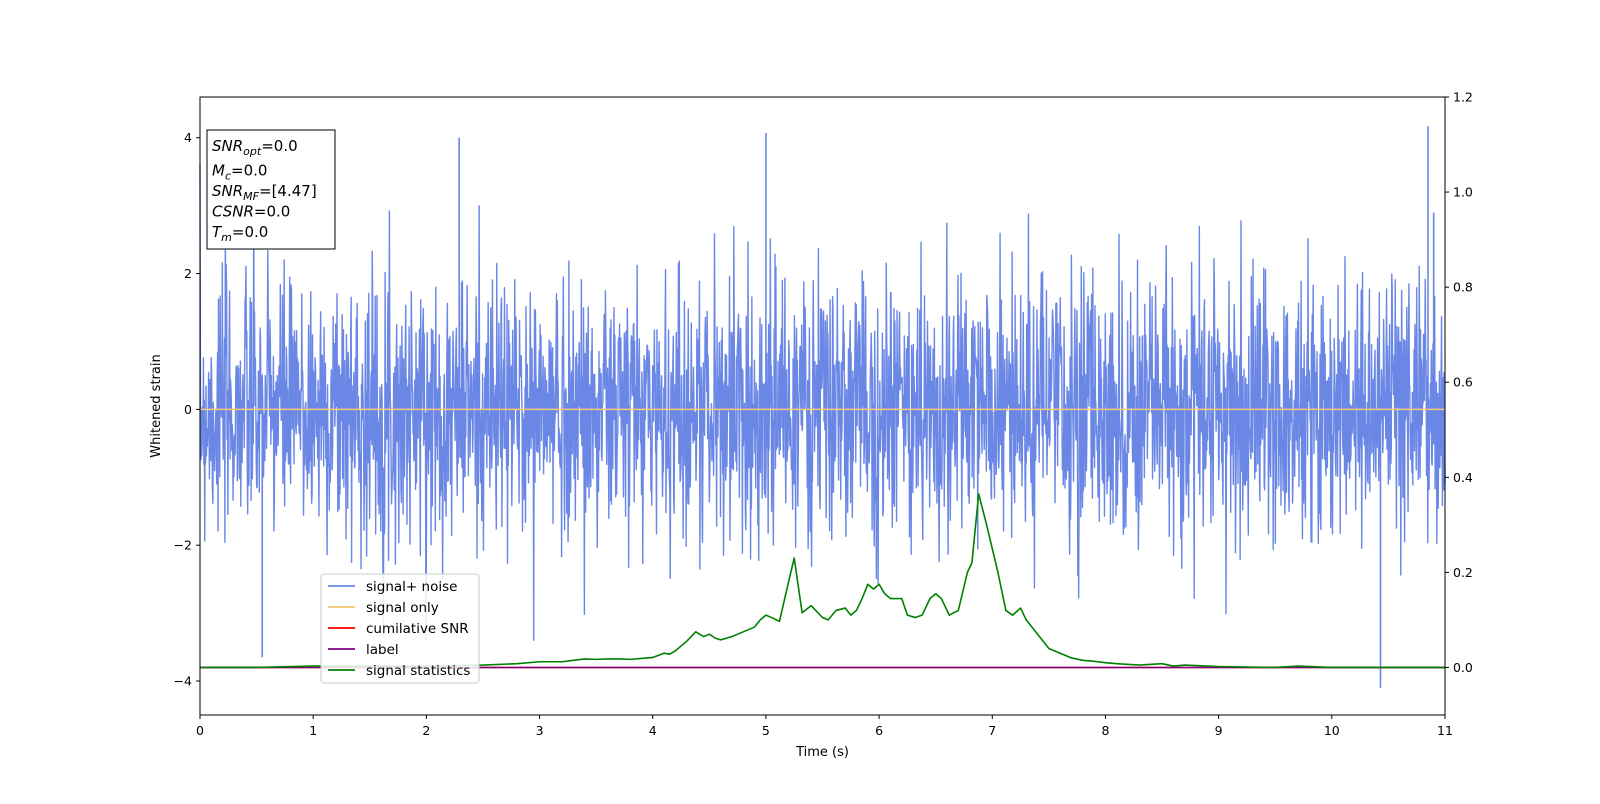 This screenshot has height=804, width=1600. I want to click on legend-frame, so click(400, 628).